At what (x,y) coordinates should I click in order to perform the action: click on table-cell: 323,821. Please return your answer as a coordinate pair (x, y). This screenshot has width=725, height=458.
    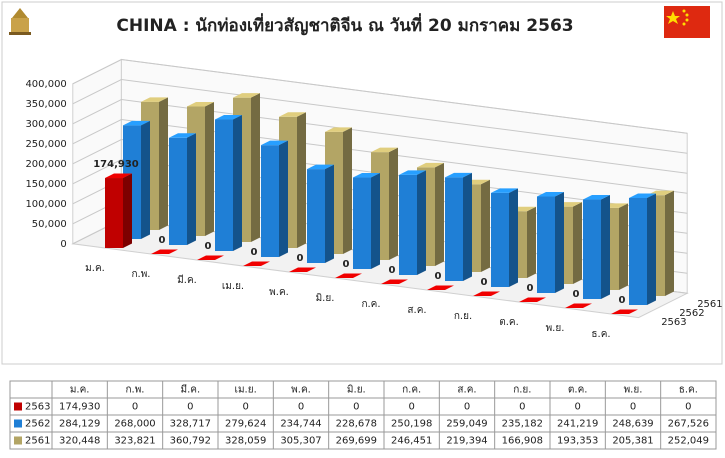
    Looking at the image, I should click on (134, 441).